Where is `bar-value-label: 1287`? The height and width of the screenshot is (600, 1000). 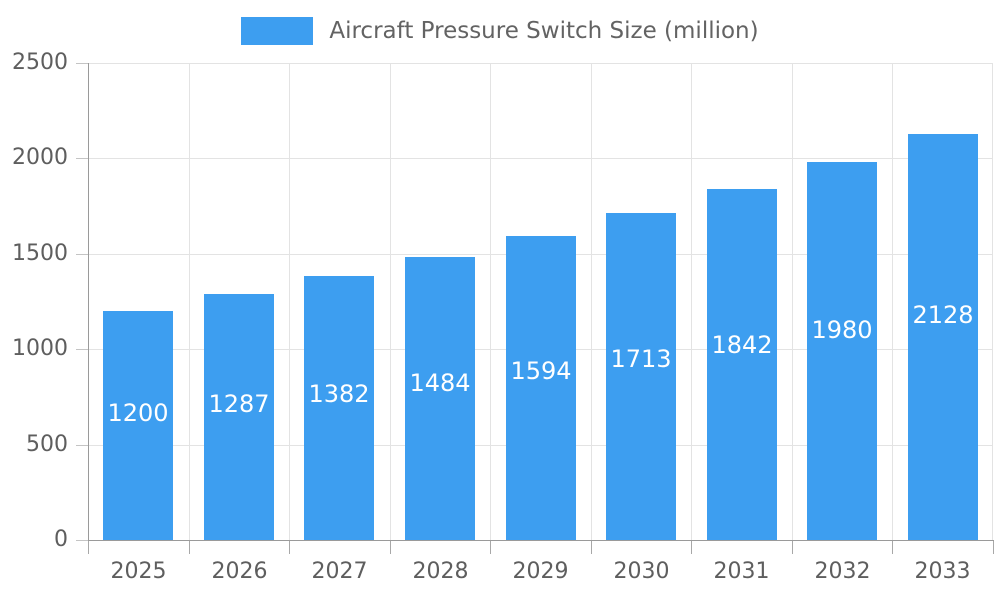 bar-value-label: 1287 is located at coordinates (239, 403).